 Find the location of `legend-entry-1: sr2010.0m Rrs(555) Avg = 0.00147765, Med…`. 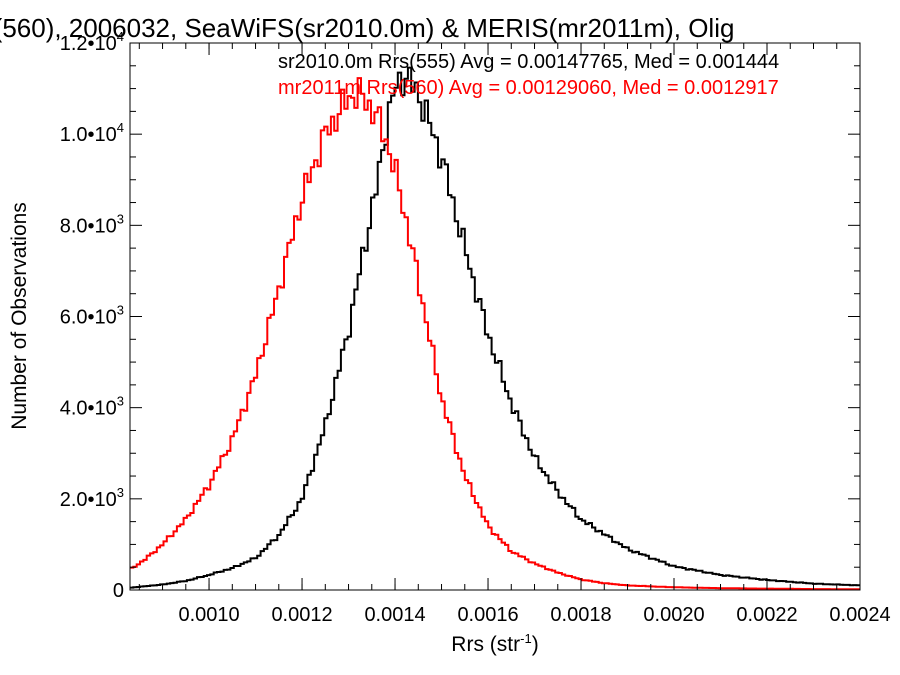

legend-entry-1: sr2010.0m Rrs(555) Avg = 0.00147765, Med… is located at coordinates (528, 62).